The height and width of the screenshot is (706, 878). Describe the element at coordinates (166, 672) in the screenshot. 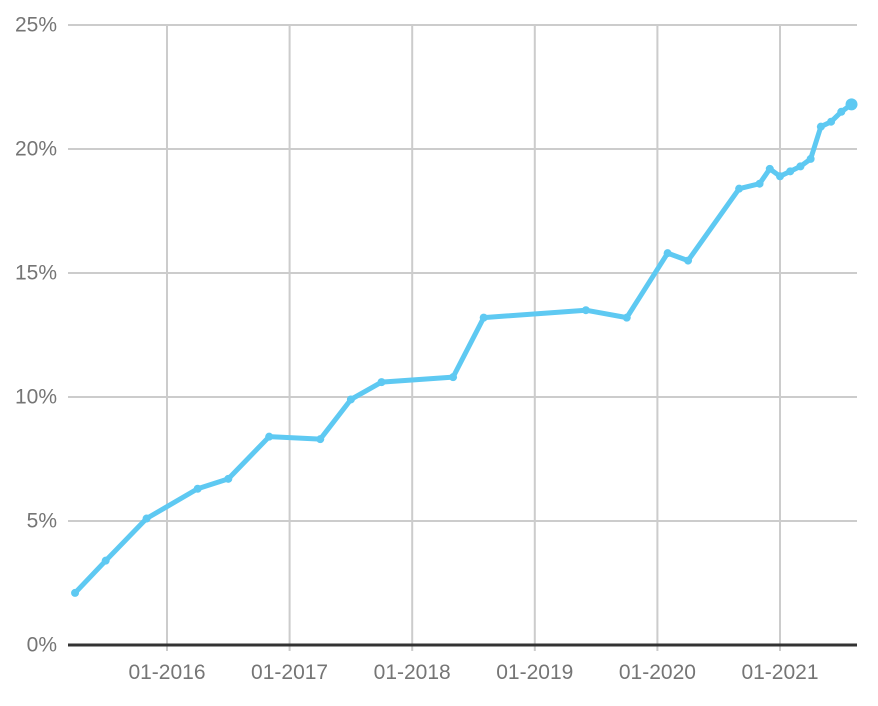

I see `x-axis-tick-label: 01-2016` at that location.